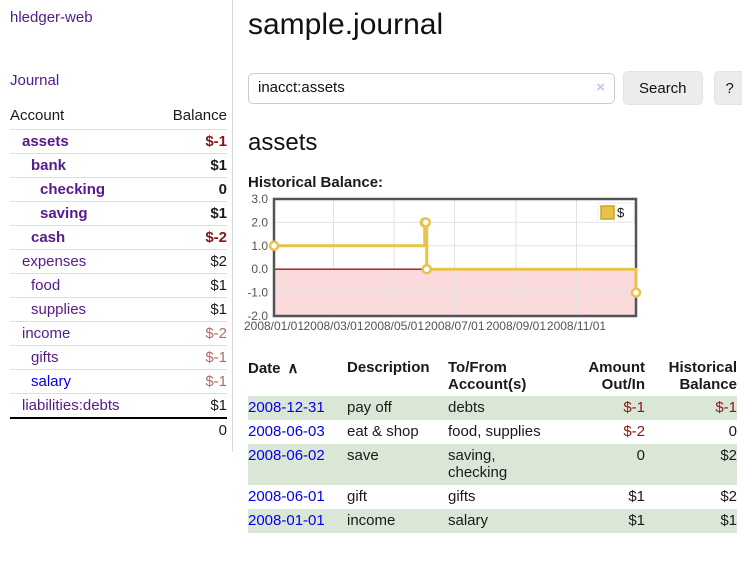  Describe the element at coordinates (54, 261) in the screenshot. I see `sidebar-account-expenses: expenses` at that location.